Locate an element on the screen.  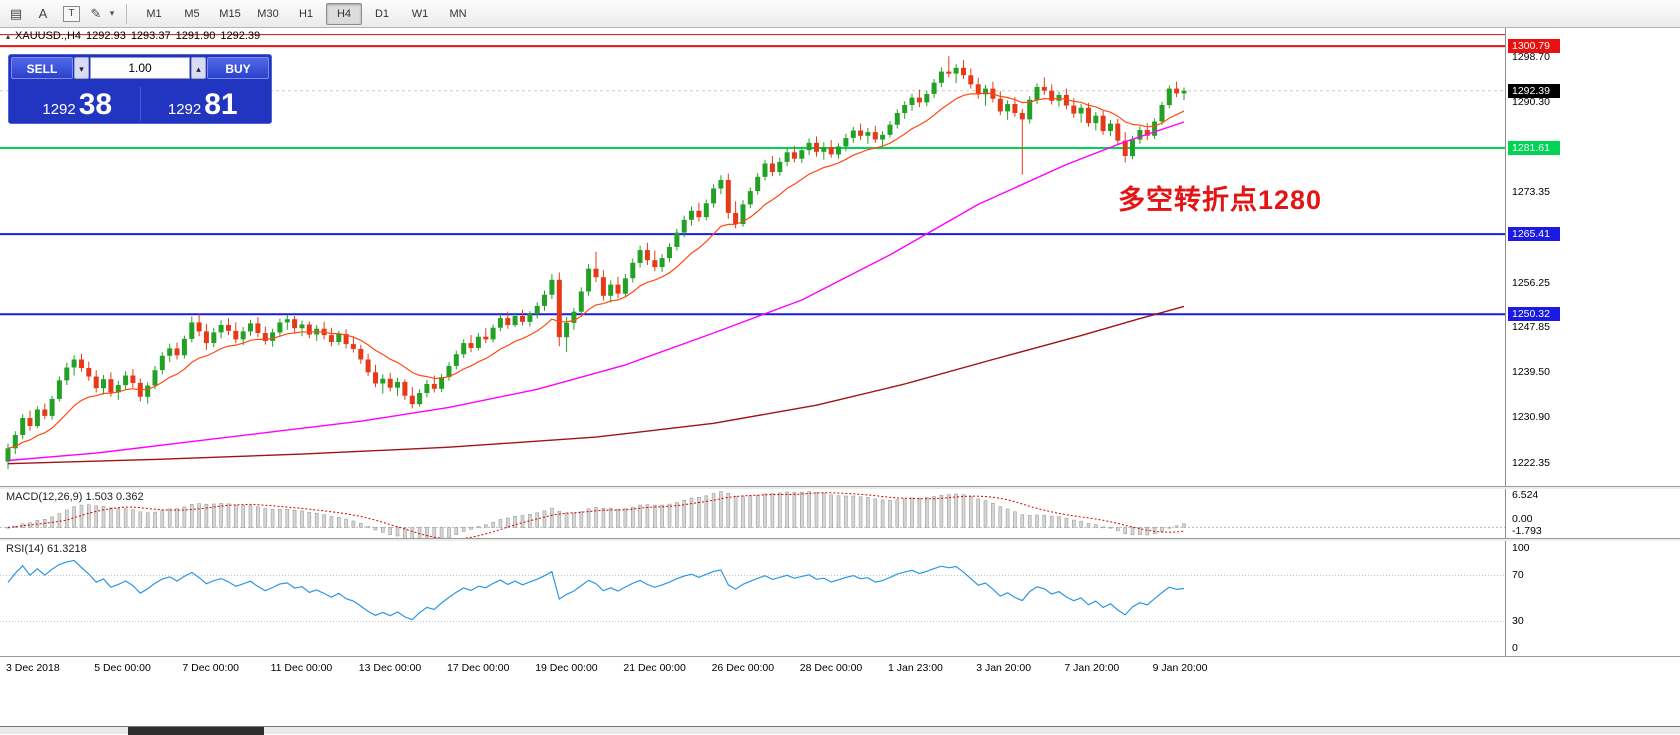
chart-marker-icon: ▴ is located at coordinates (8, 36).